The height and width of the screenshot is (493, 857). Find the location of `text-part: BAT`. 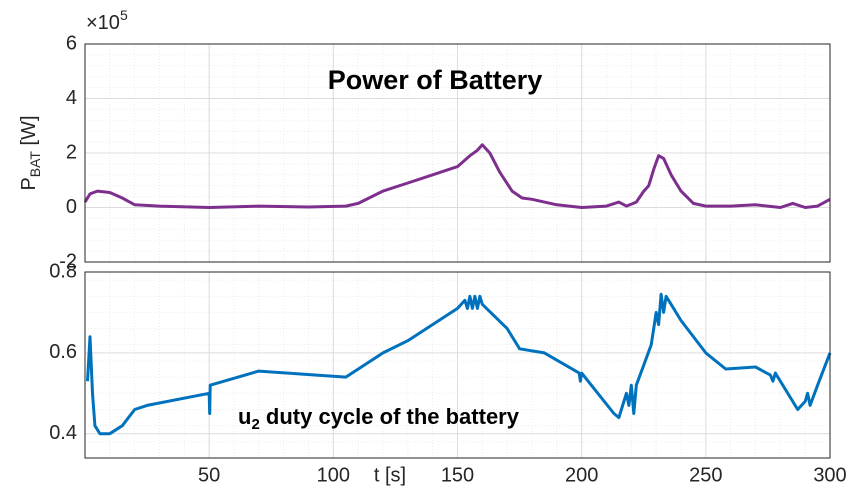

text-part: BAT is located at coordinates (35, 164).